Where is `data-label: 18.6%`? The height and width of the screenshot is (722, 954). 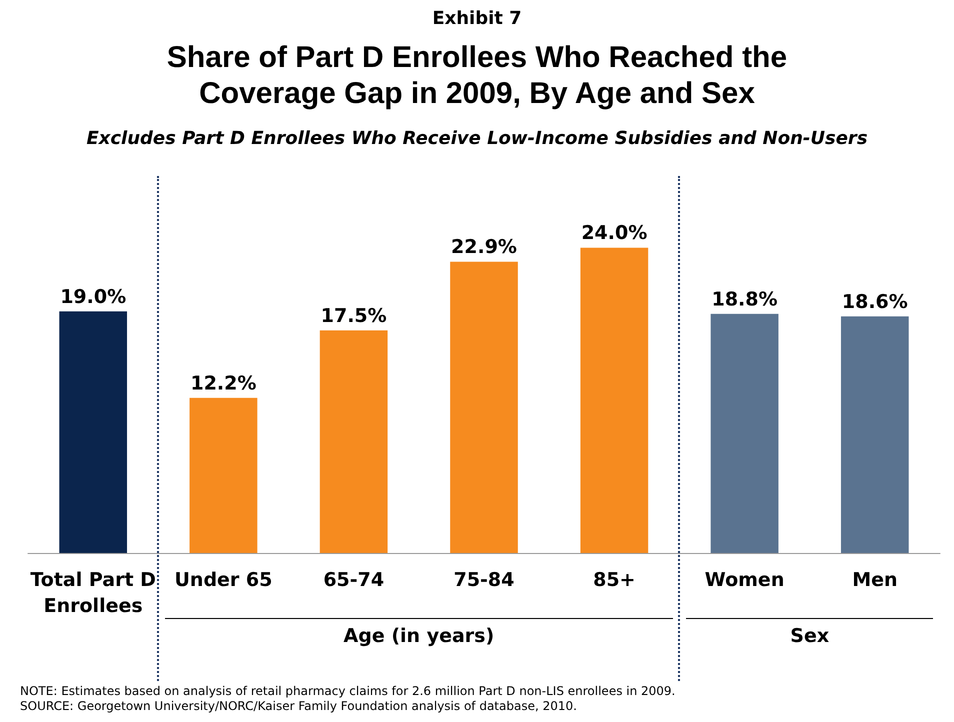 data-label: 18.6% is located at coordinates (875, 301).